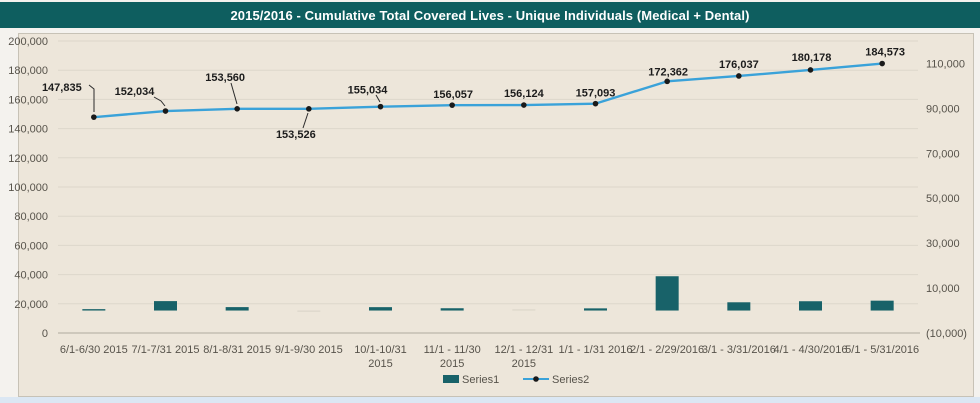 Image resolution: width=980 pixels, height=403 pixels. What do you see at coordinates (524, 94) in the screenshot?
I see `data-label: 156,124` at bounding box center [524, 94].